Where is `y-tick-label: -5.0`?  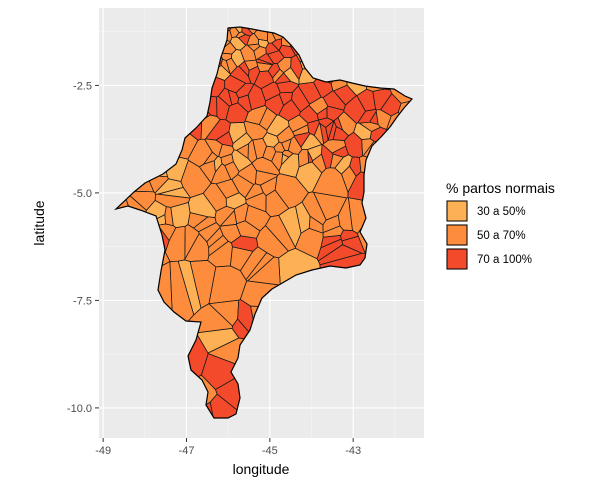
y-tick-label: -5.0 is located at coordinates (82, 194).